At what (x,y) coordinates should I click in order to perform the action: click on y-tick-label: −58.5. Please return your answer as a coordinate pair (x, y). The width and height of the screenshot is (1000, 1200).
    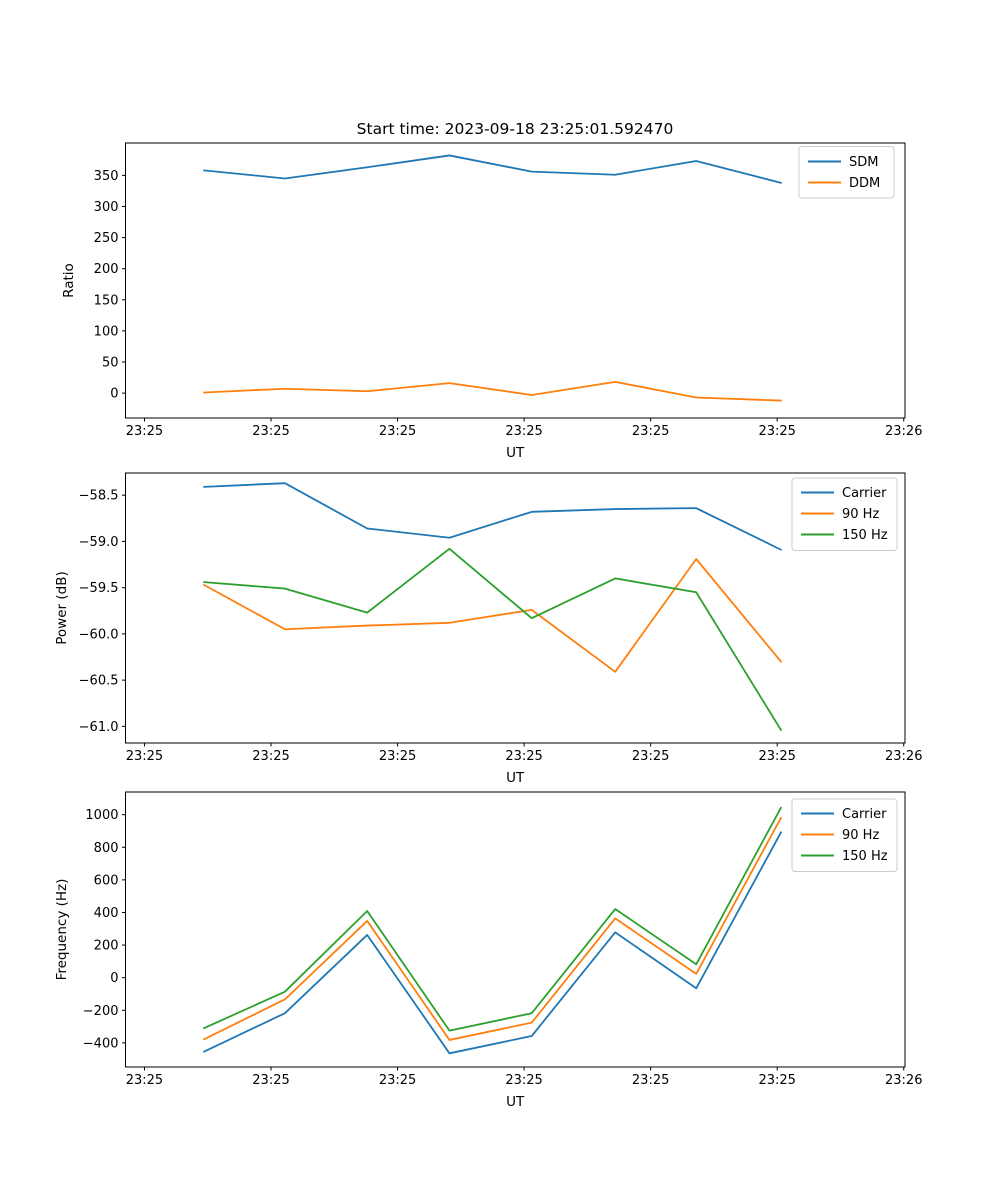
    Looking at the image, I should click on (99, 496).